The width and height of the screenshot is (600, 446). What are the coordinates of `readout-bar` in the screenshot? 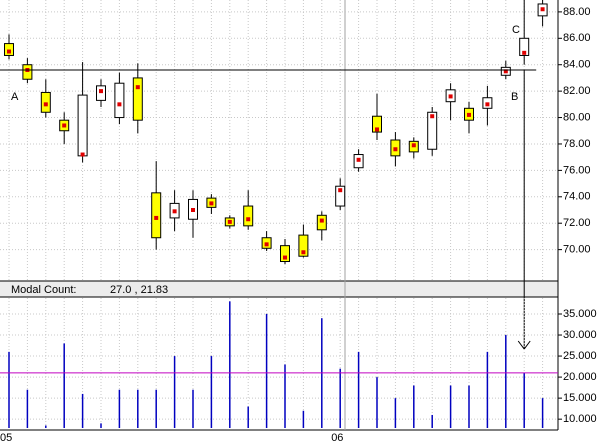 It's located at (279, 289).